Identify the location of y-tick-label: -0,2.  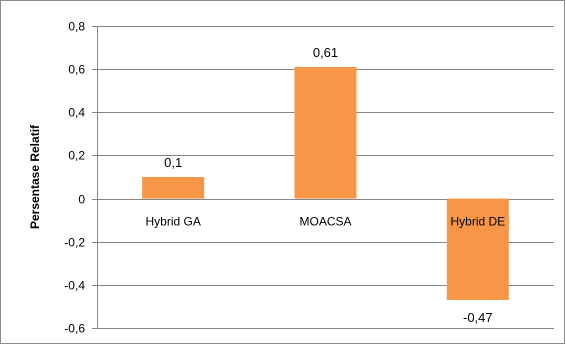
(74, 243).